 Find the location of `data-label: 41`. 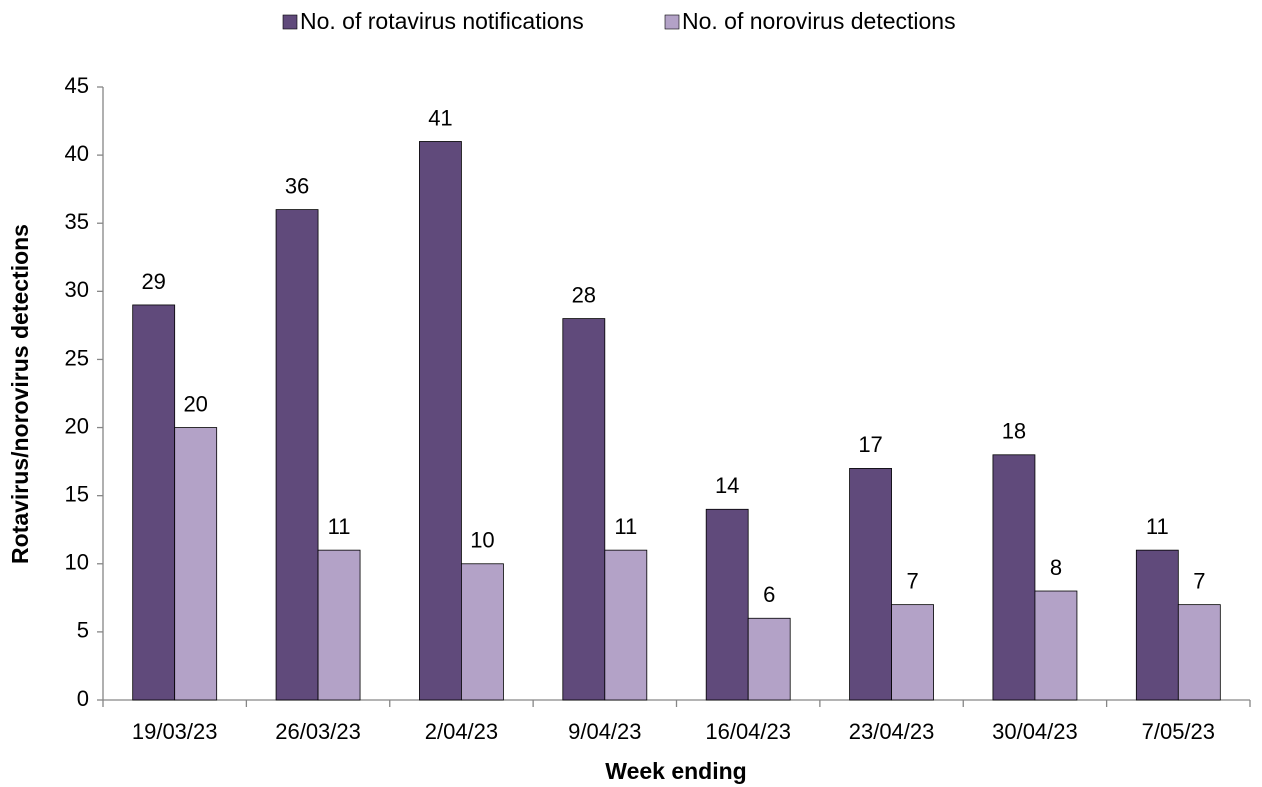

data-label: 41 is located at coordinates (440, 117).